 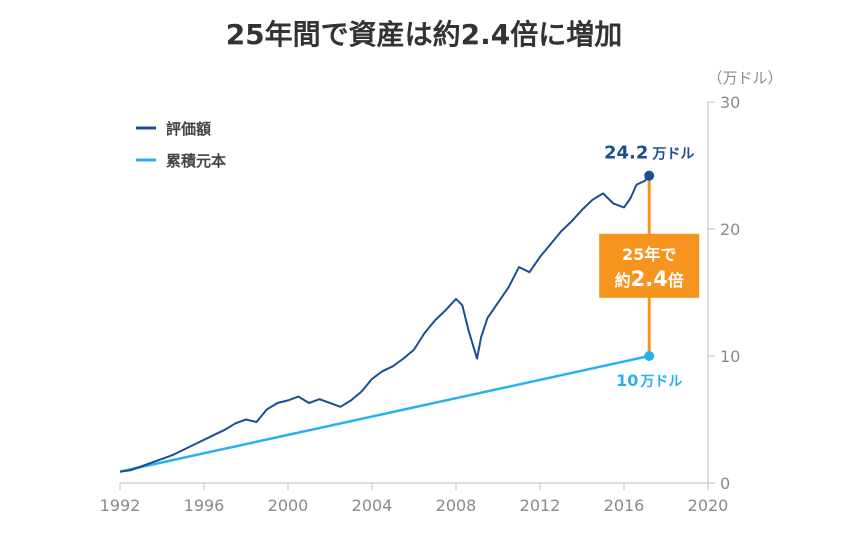 What do you see at coordinates (723, 293) in the screenshot?
I see `y-axis: 0 10 20 30` at bounding box center [723, 293].